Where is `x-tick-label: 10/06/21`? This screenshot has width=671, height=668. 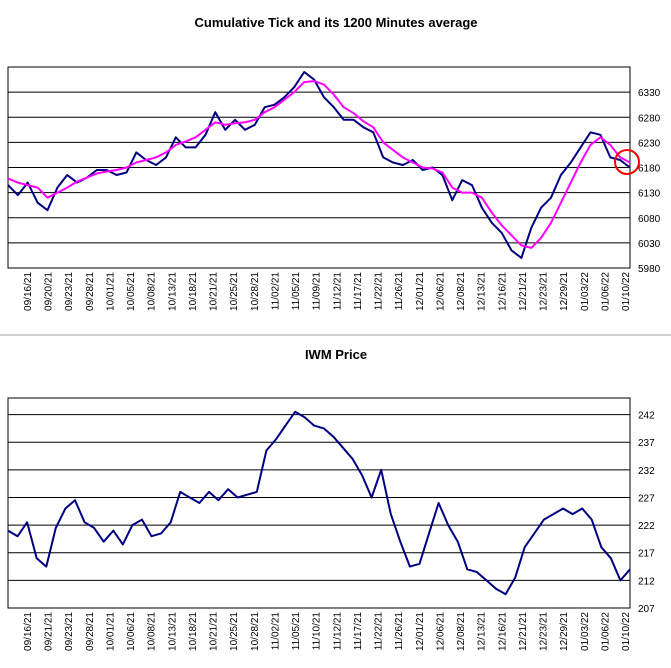
x-tick-label: 10/06/21 is located at coordinates (131, 631).